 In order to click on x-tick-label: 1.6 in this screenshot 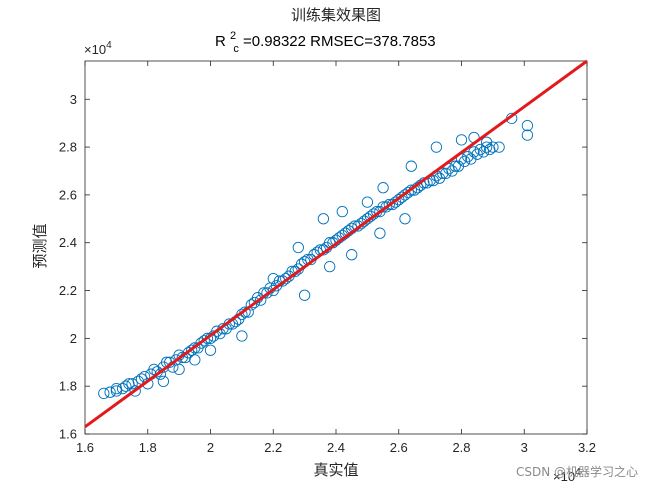, I will do `click(85, 447)`.